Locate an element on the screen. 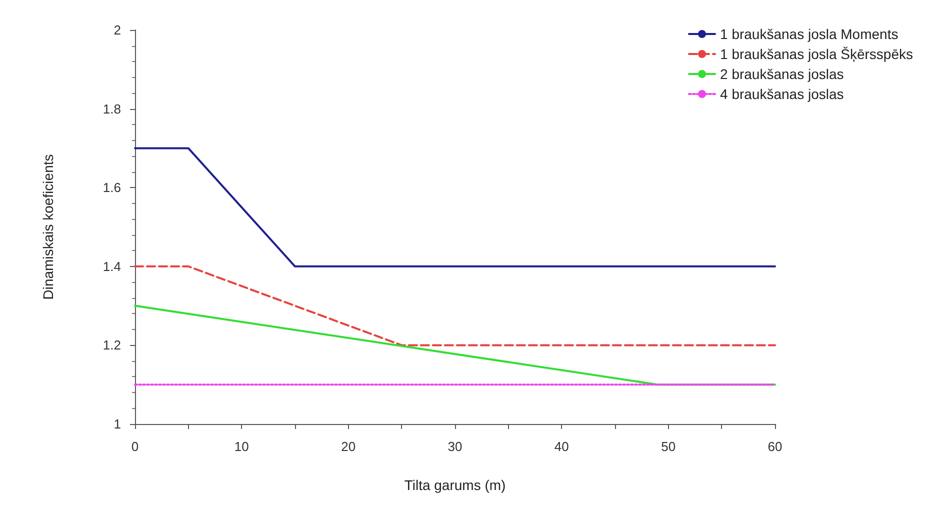 This screenshot has height=523, width=946. y-tick-label: 1.4 is located at coordinates (111, 266).